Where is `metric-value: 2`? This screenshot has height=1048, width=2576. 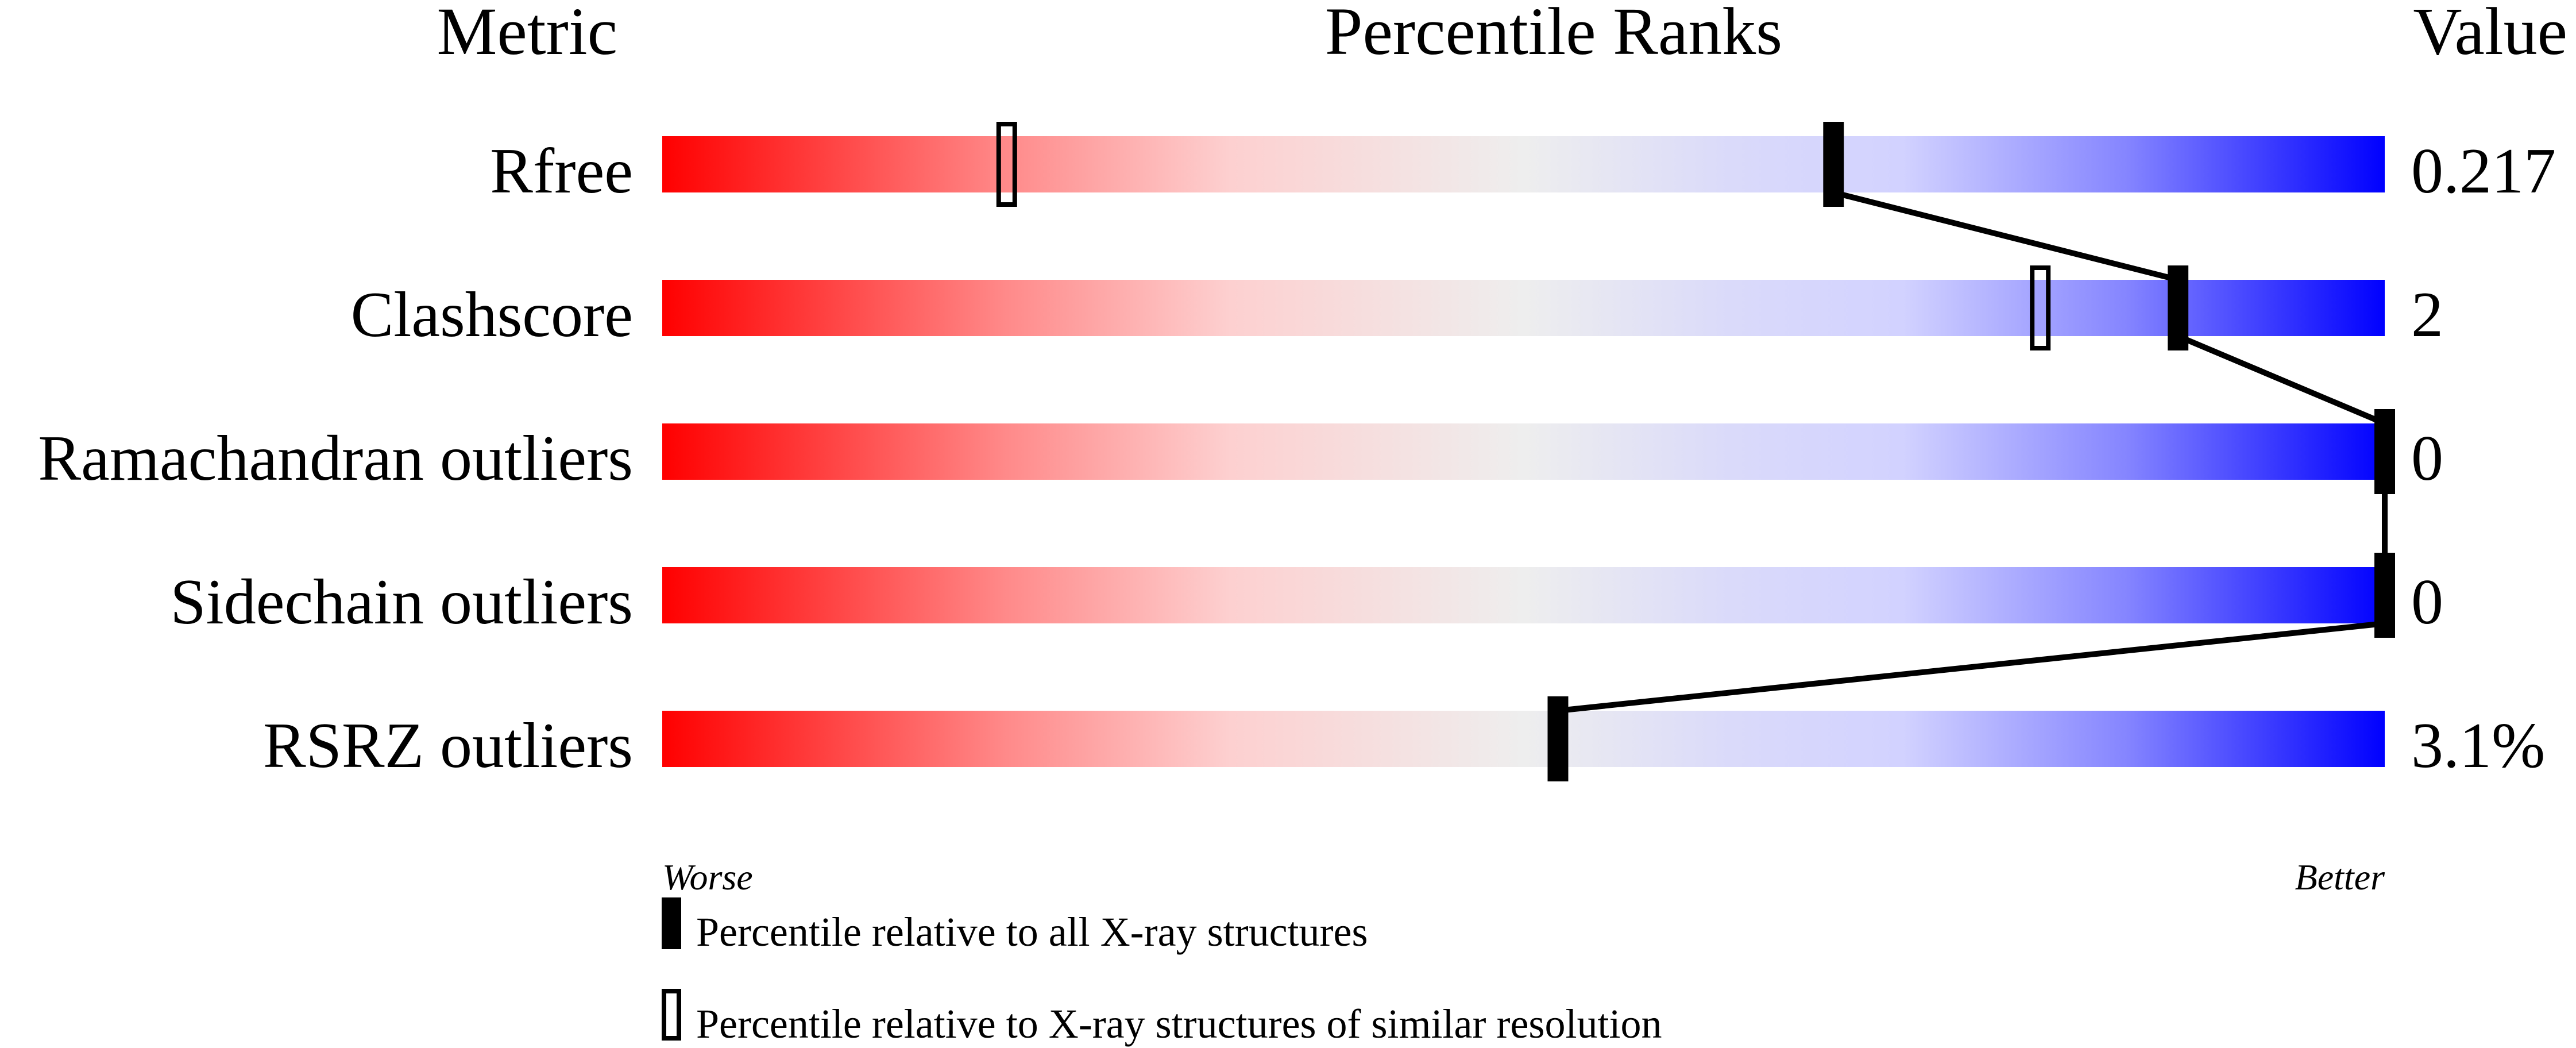 metric-value: 2 is located at coordinates (2427, 314).